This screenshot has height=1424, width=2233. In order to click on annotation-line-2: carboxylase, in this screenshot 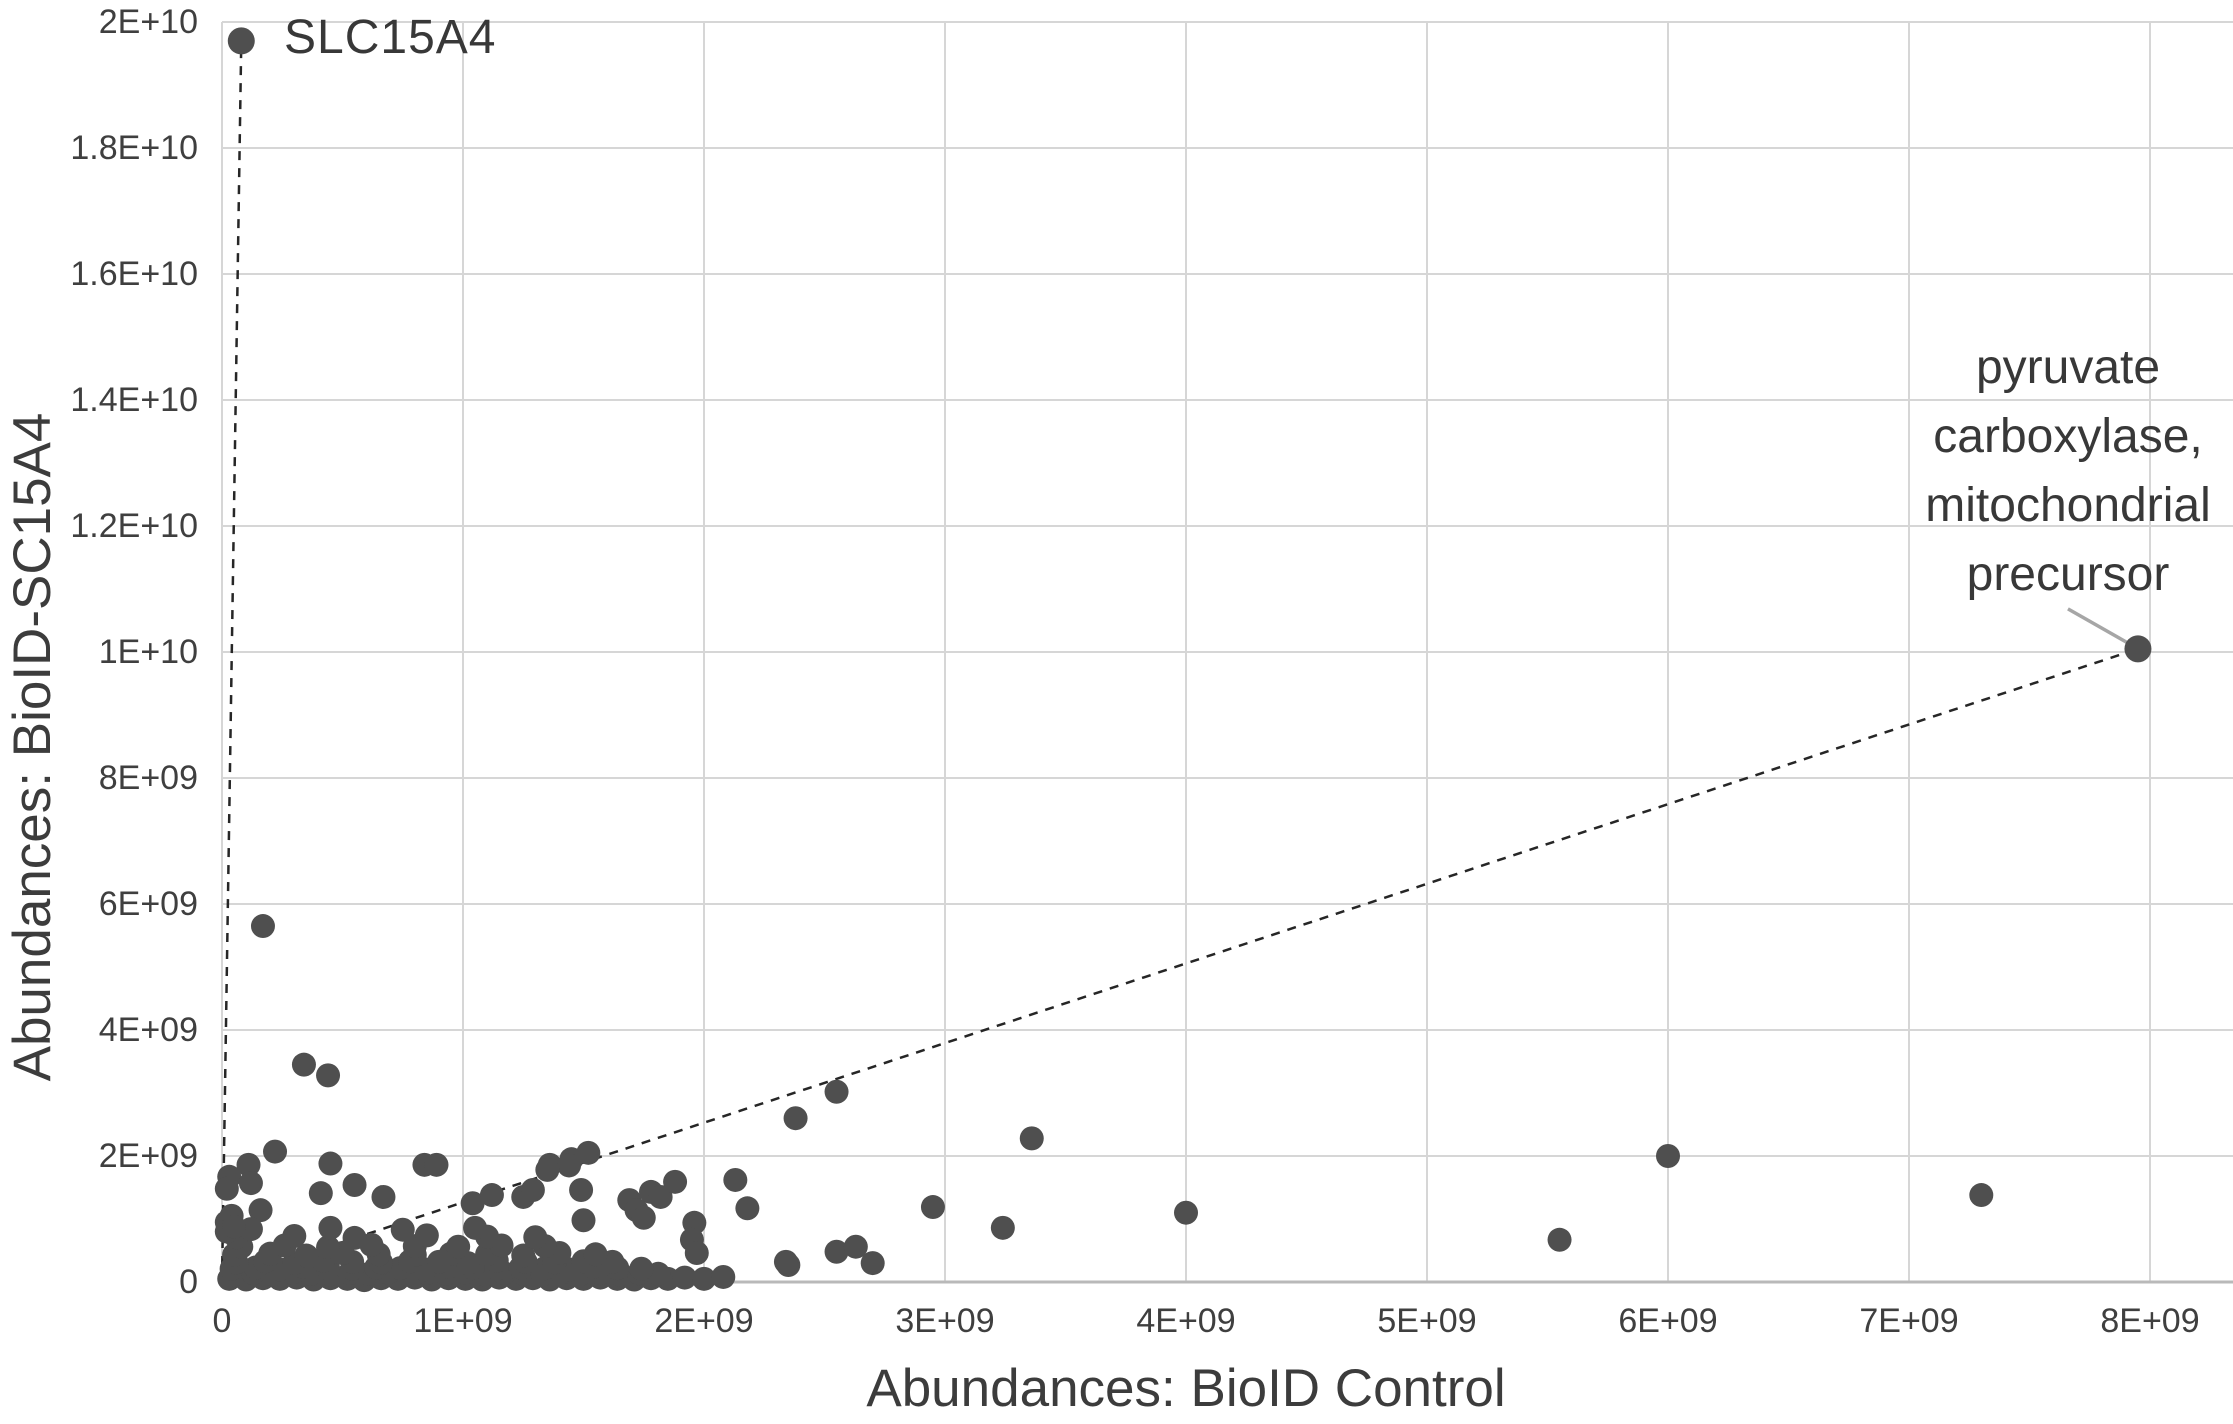, I will do `click(2068, 436)`.